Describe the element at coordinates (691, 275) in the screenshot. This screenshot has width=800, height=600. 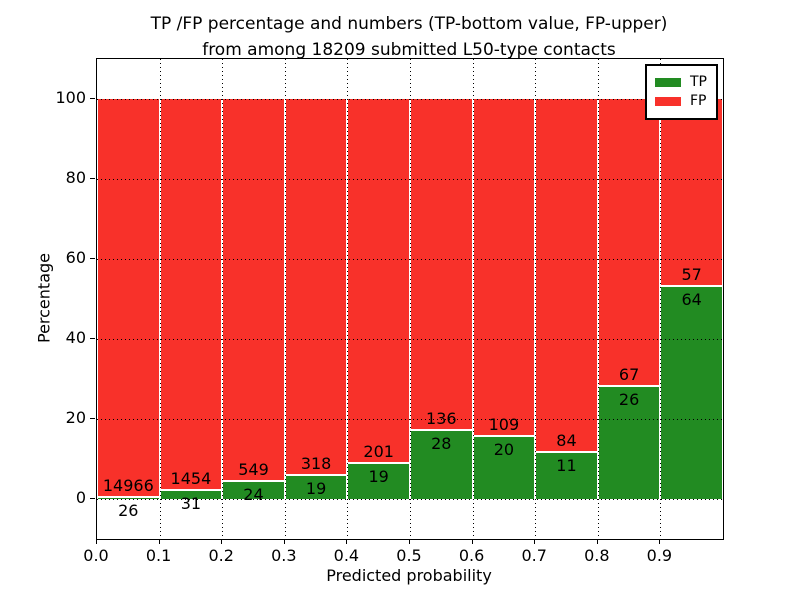
I see `bar-fp-count-label: 57` at that location.